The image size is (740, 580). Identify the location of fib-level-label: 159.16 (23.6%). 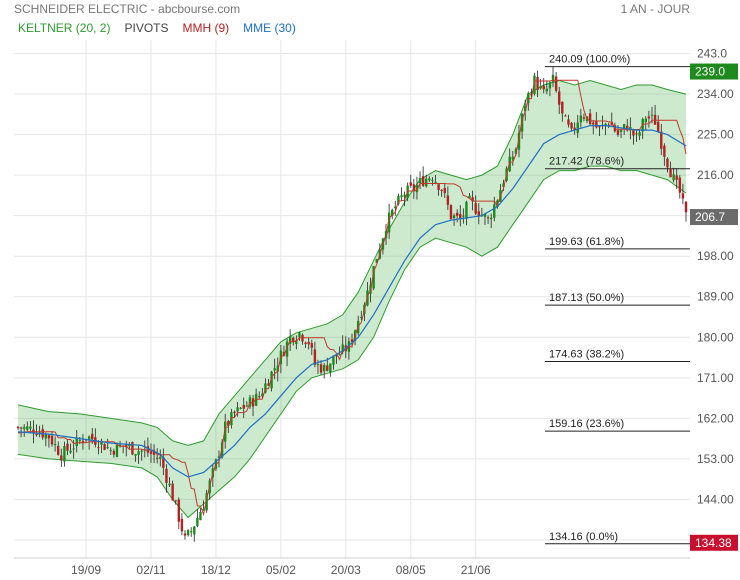
(586, 424).